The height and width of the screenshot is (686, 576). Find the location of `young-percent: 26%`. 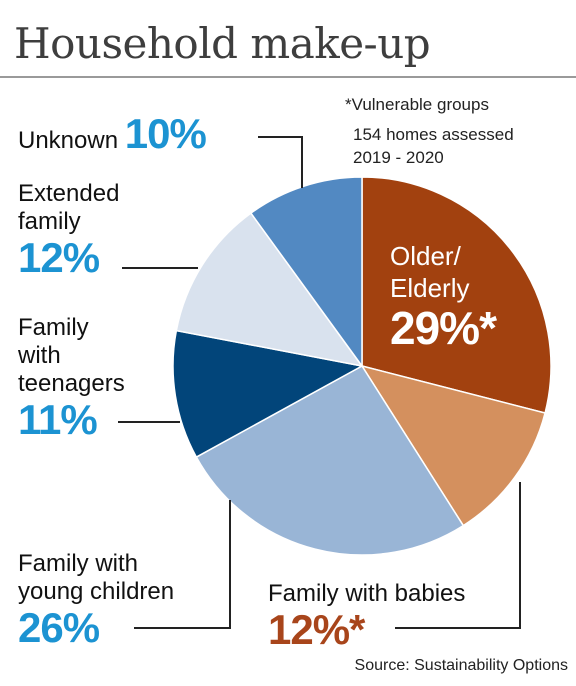

young-percent: 26% is located at coordinates (59, 627).